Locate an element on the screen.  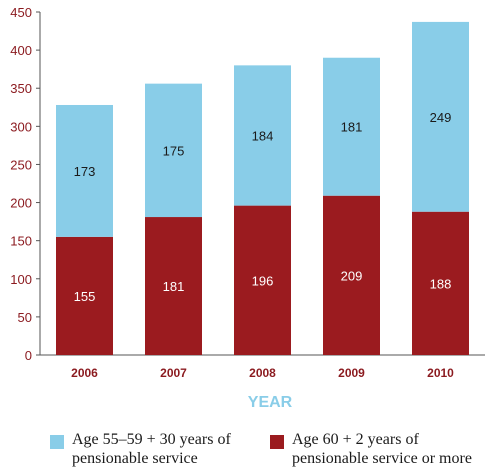
bar-value-label: 188 is located at coordinates (441, 283).